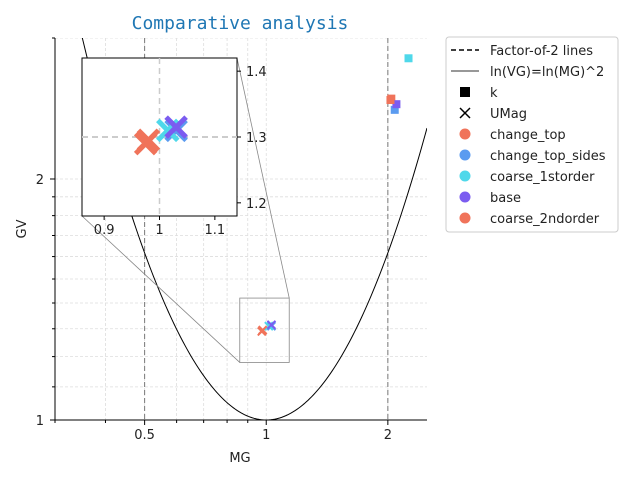 This screenshot has height=480, width=640. What do you see at coordinates (159, 230) in the screenshot?
I see `inset-x-tick-label: 1` at bounding box center [159, 230].